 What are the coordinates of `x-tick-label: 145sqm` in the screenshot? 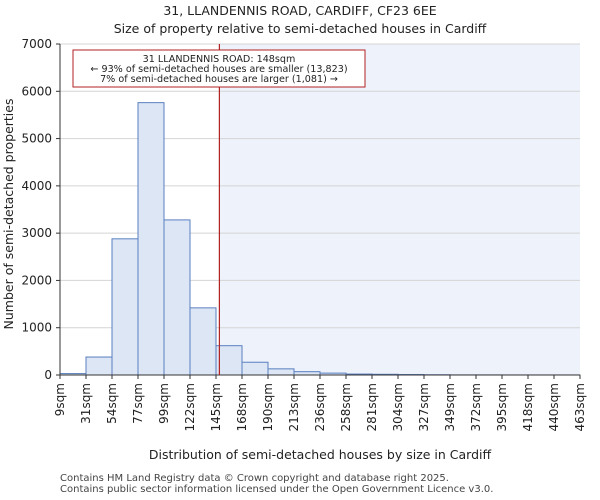 It's located at (216, 407).